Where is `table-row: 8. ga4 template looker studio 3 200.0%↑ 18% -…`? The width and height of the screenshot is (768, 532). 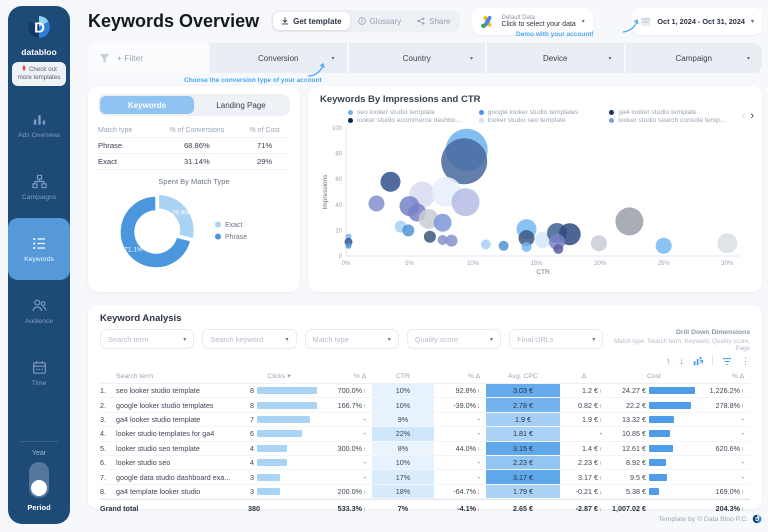
table-row: 8. ga4 template looker studio 3 200.0%↑ 18% -… is located at coordinates (425, 492).